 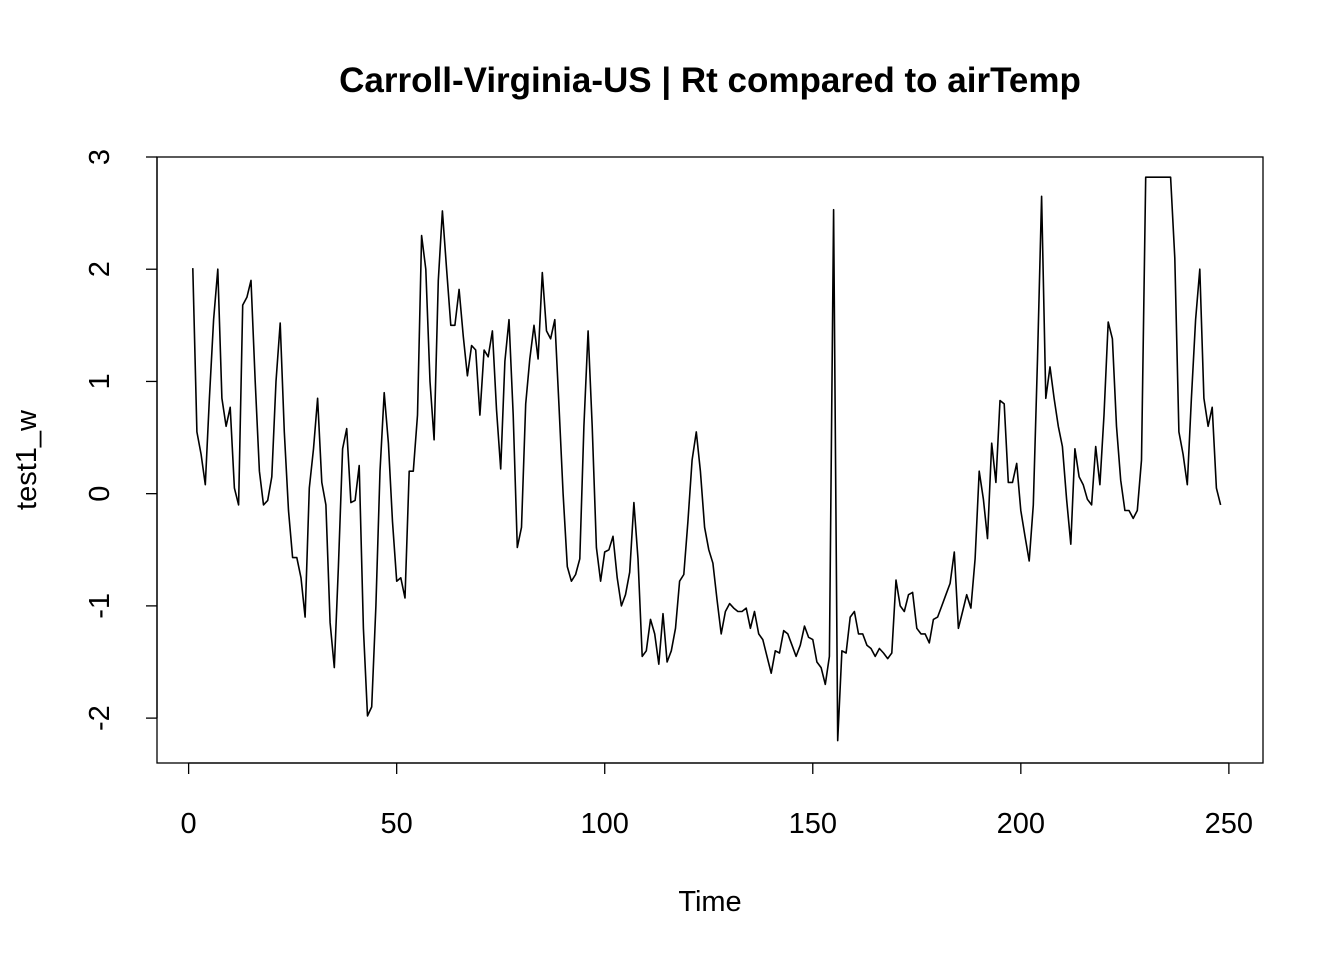 What do you see at coordinates (709, 902) in the screenshot?
I see `x-axis-label: Time` at bounding box center [709, 902].